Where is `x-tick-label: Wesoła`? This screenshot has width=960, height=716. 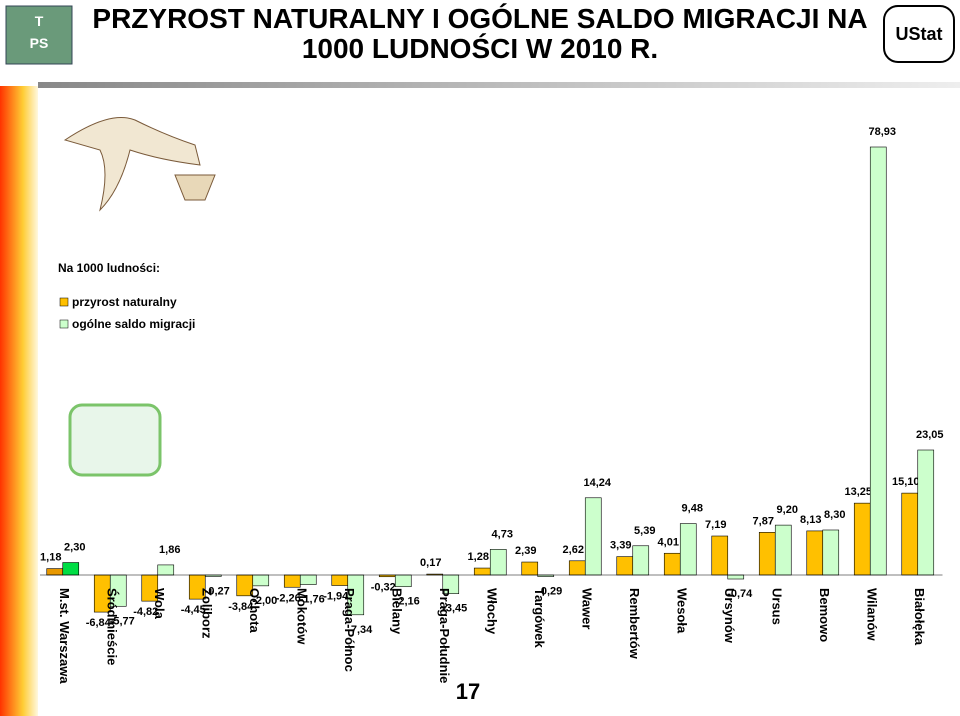
x-tick-label: Wesoła is located at coordinates (681, 611).